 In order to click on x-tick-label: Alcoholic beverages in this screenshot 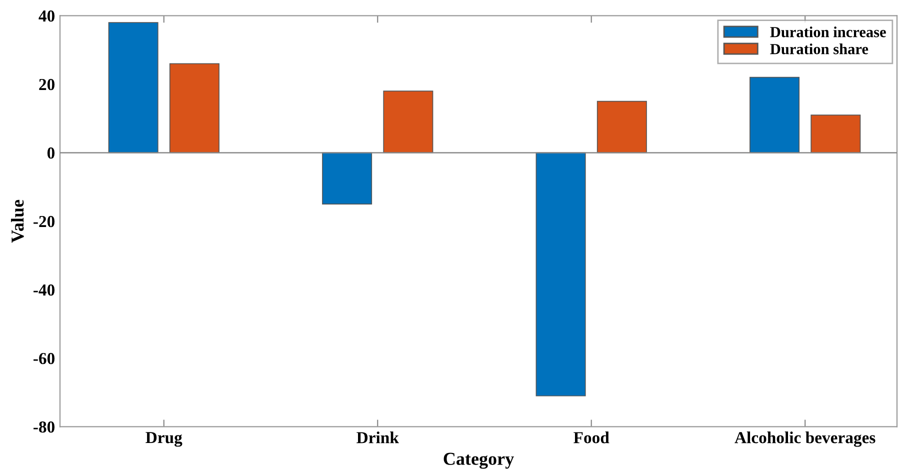, I will do `click(805, 439)`.